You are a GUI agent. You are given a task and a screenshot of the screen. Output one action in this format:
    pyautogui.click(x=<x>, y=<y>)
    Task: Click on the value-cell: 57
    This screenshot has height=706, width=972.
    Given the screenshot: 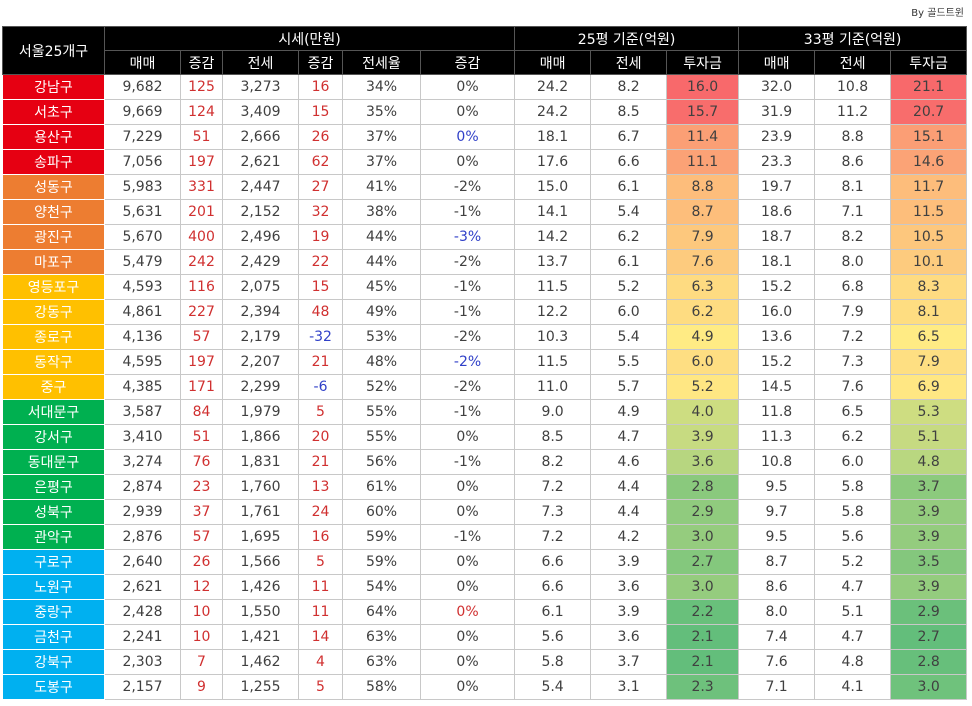 What is the action you would take?
    pyautogui.click(x=201, y=337)
    